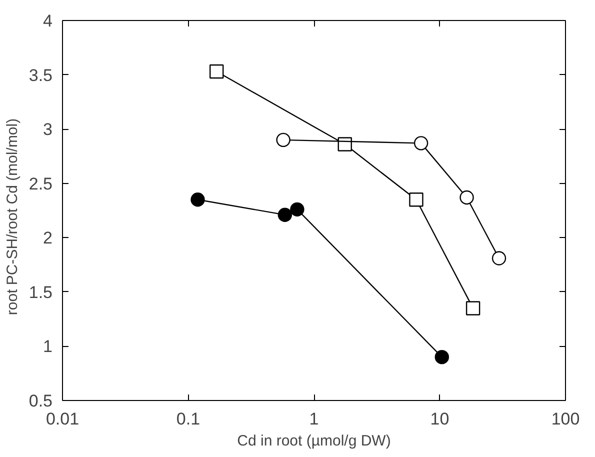 The width and height of the screenshot is (595, 457). Describe the element at coordinates (40, 75) in the screenshot. I see `y-tick-label: 3.5` at that location.